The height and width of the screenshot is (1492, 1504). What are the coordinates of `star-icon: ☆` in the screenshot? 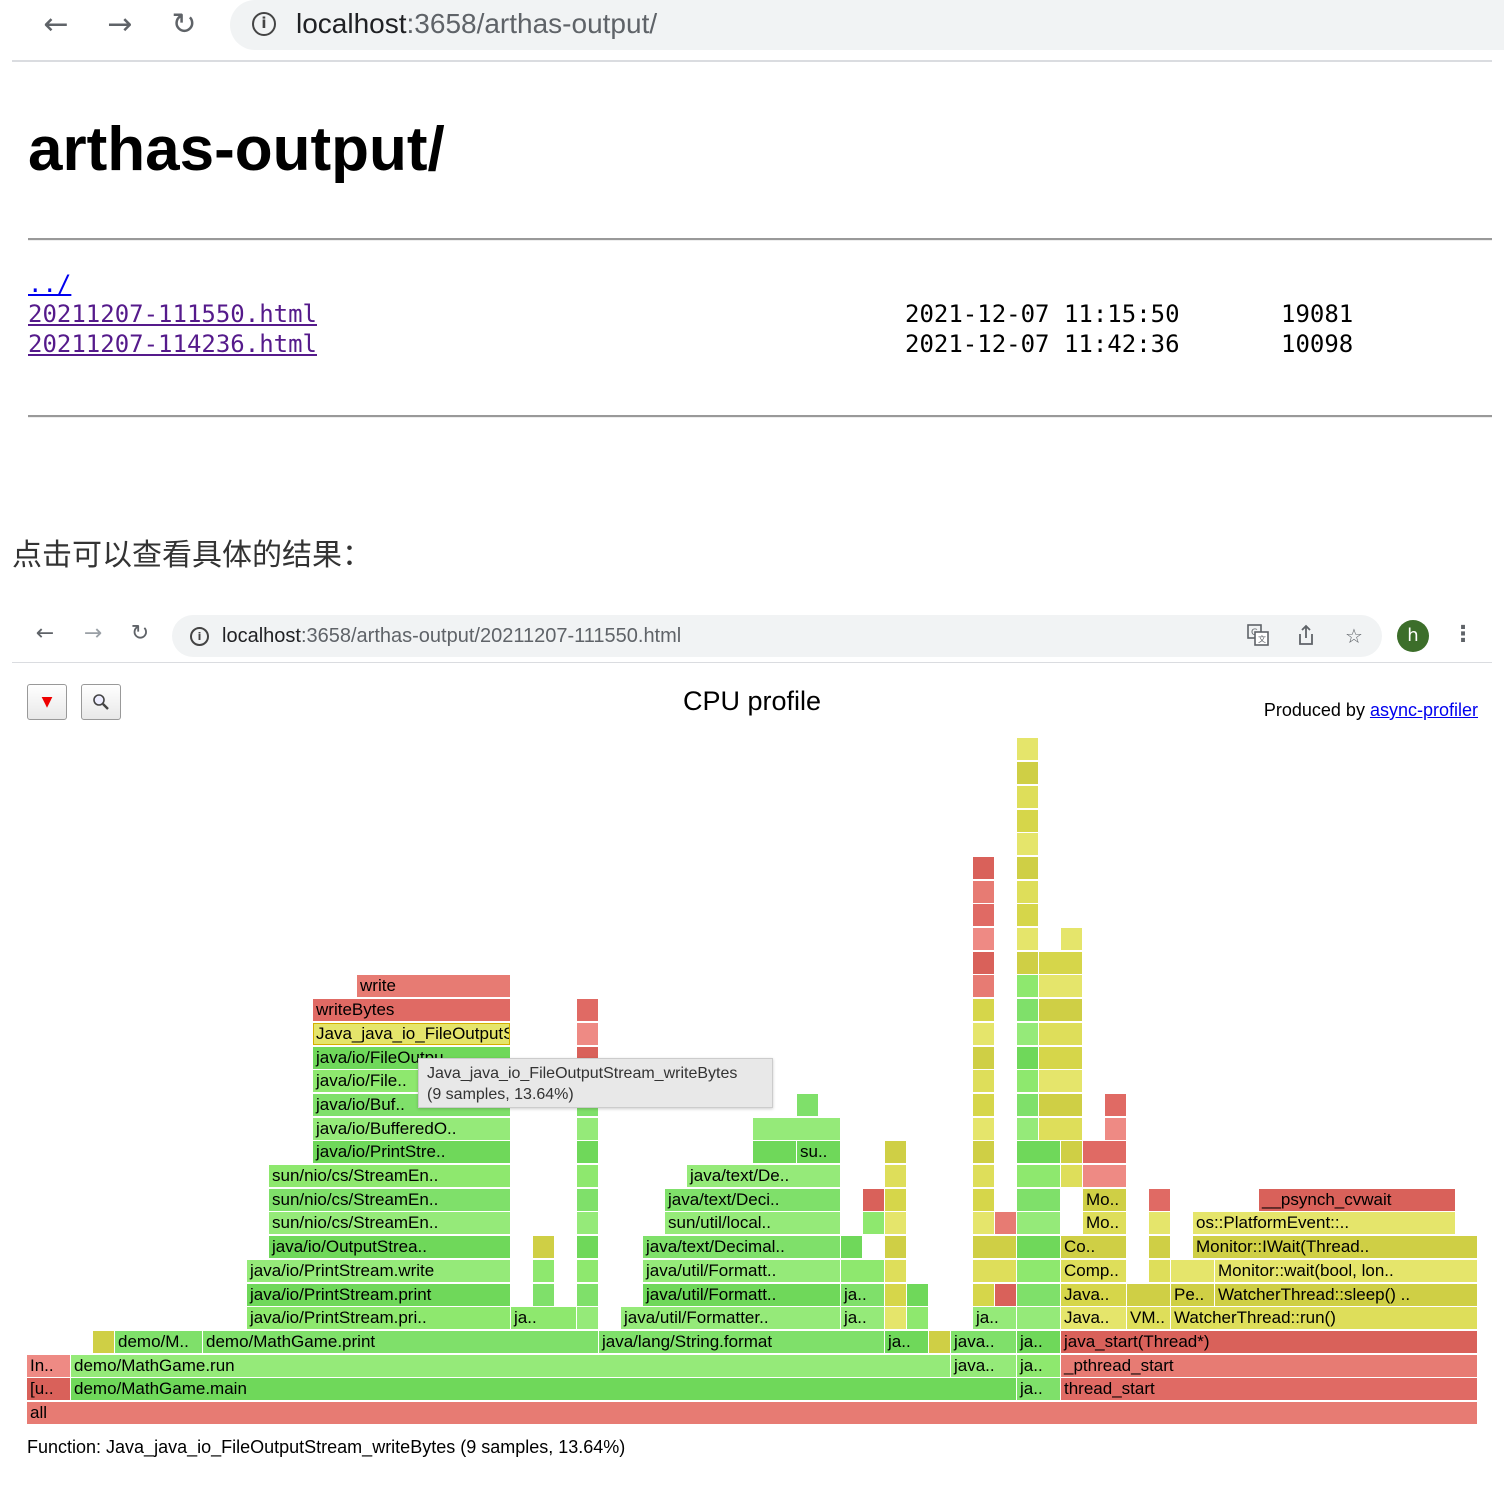 It's located at (1354, 636).